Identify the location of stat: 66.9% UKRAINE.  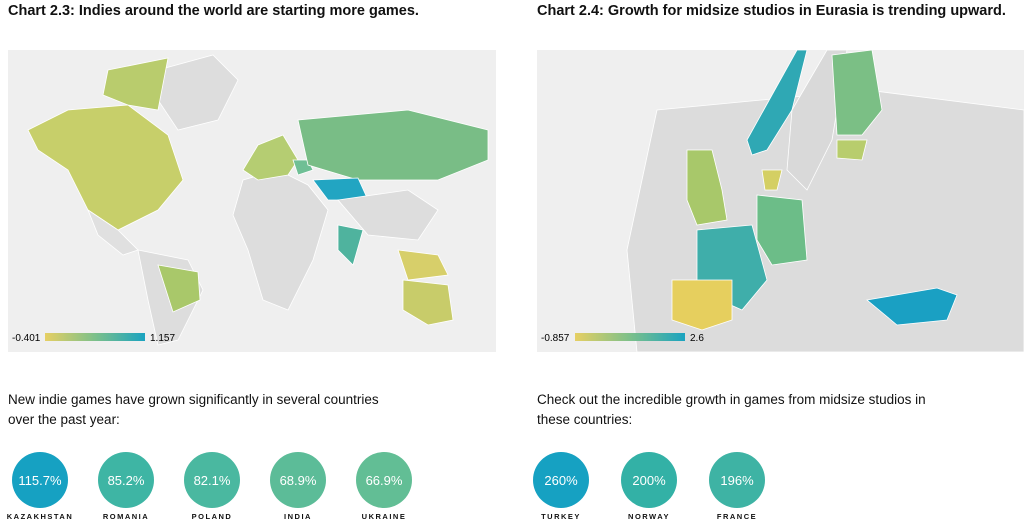
(384, 486).